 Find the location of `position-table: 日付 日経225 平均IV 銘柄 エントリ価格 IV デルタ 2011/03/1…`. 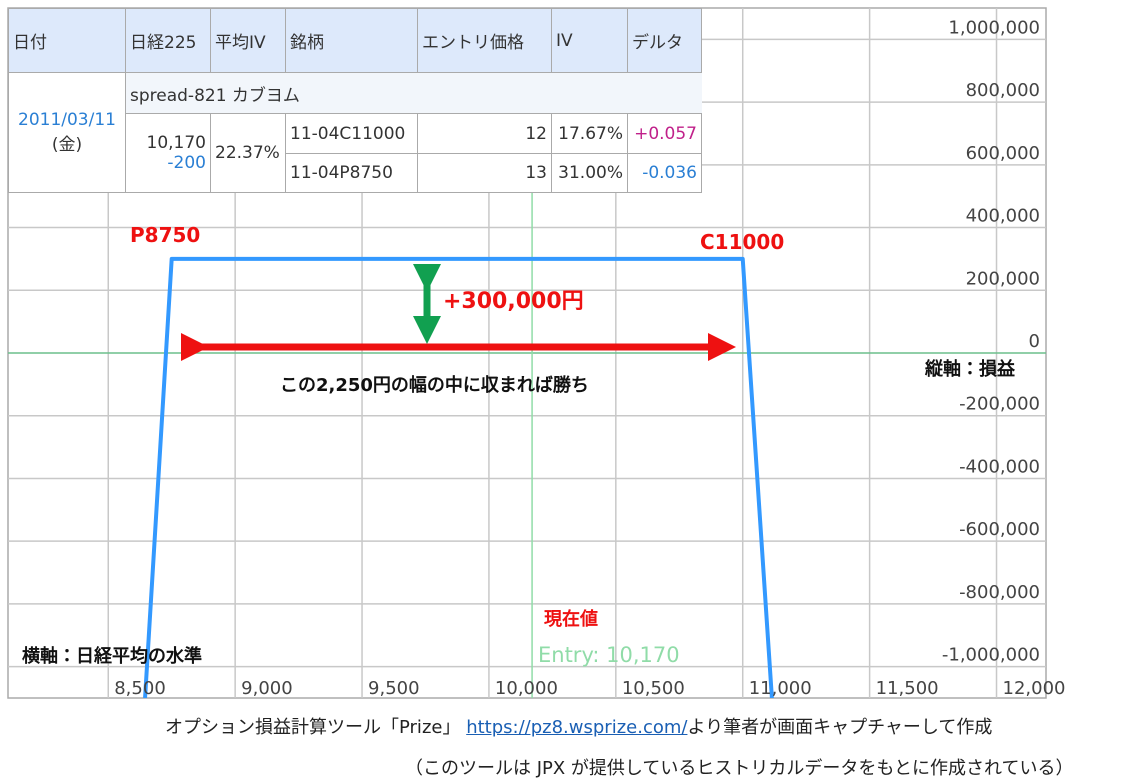

position-table: 日付 日経225 平均IV 銘柄 エントリ価格 IV デルタ 2011/03/1… is located at coordinates (355, 100).